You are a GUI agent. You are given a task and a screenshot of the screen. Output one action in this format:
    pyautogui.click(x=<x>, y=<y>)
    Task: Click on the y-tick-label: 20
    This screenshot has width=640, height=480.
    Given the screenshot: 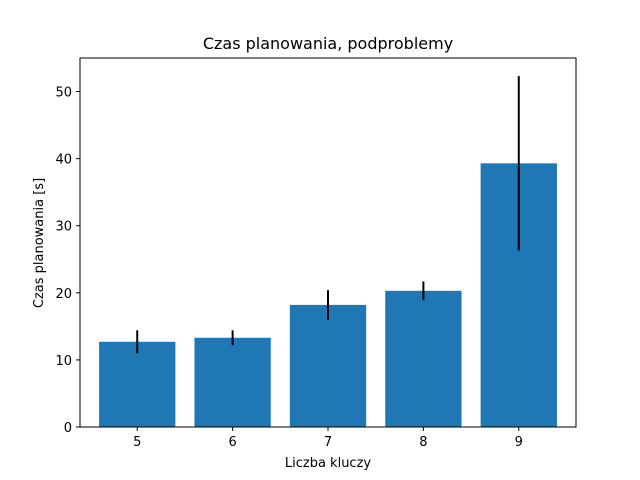 What is the action you would take?
    pyautogui.click(x=63, y=294)
    